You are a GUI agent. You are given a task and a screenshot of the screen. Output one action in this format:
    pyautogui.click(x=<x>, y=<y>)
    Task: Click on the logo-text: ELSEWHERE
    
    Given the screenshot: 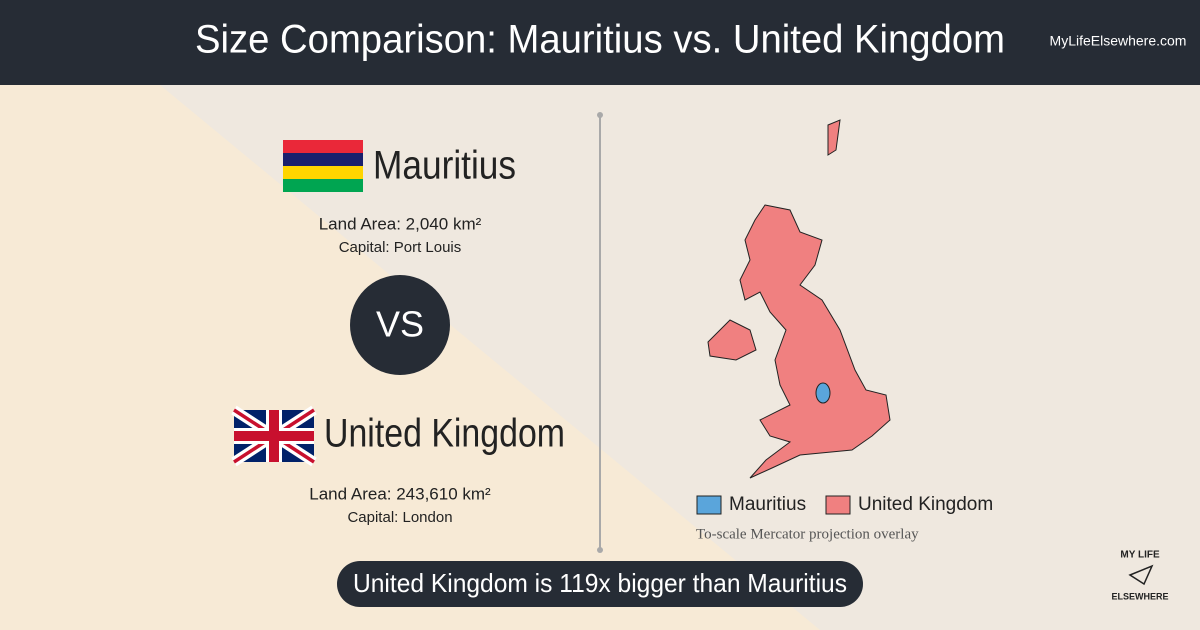 What is the action you would take?
    pyautogui.click(x=1139, y=596)
    